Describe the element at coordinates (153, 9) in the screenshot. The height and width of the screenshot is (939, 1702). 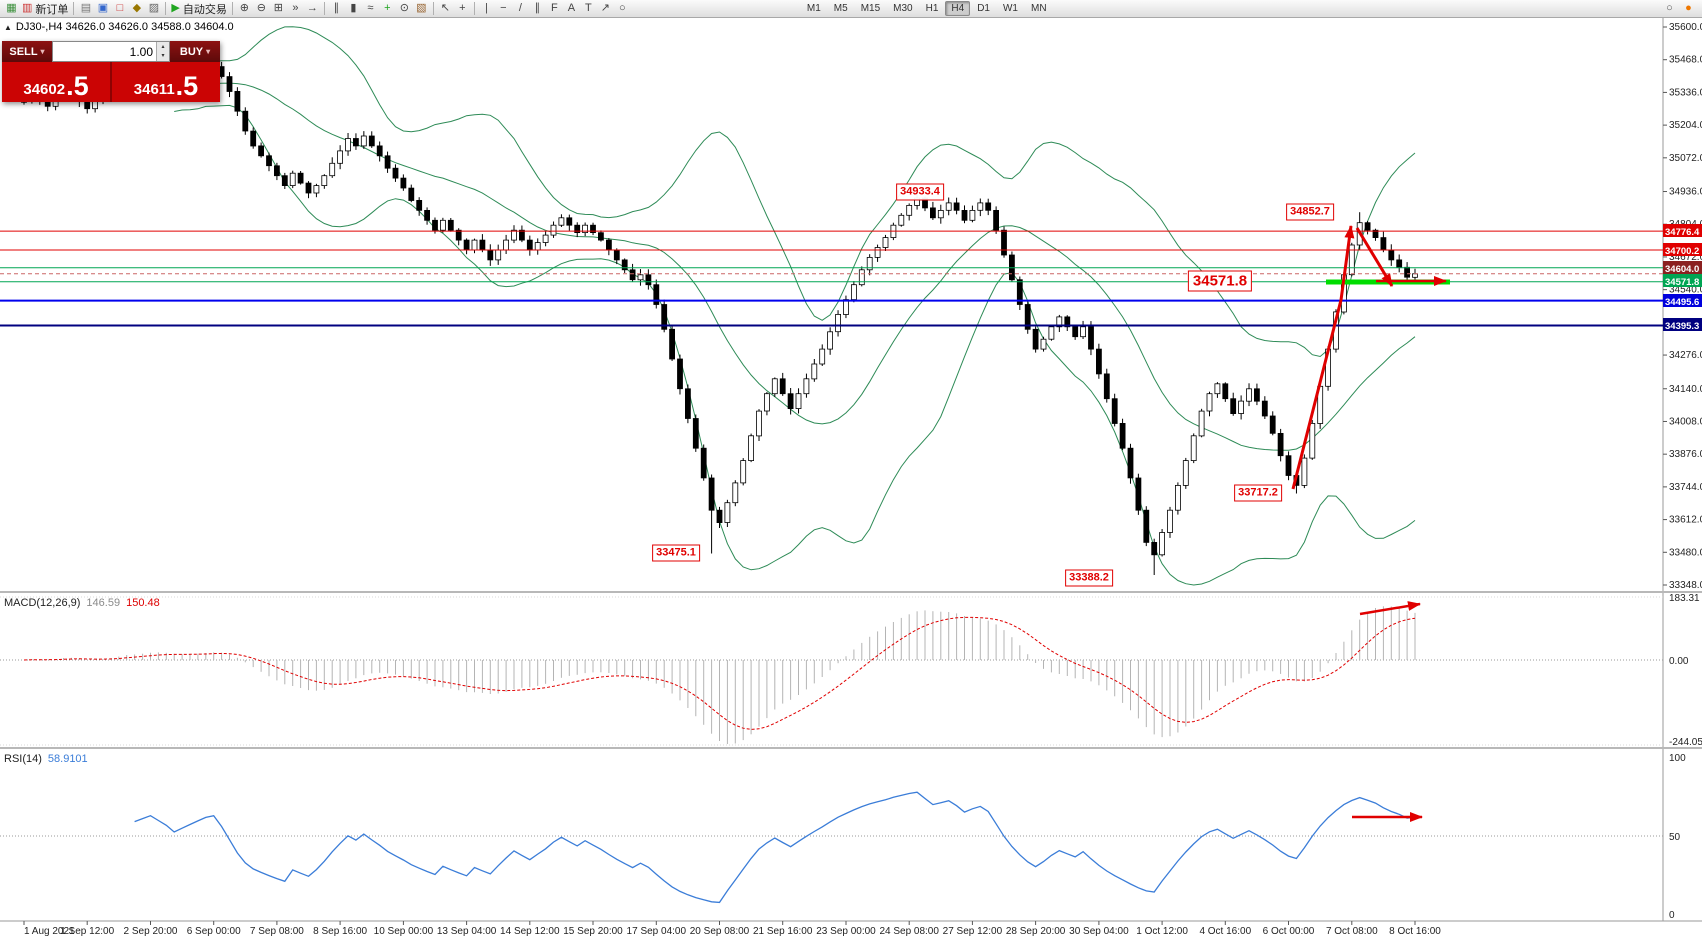
I see `terminal-icon: ▨` at that location.